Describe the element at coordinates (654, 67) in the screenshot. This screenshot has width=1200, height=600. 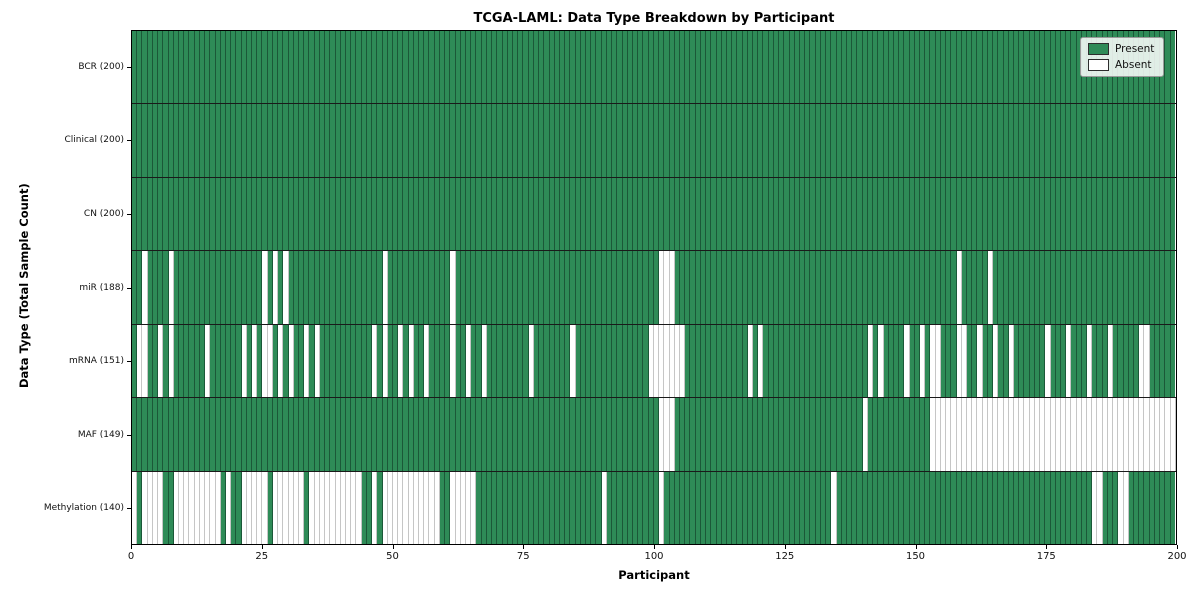
I see `heatmap-row` at that location.